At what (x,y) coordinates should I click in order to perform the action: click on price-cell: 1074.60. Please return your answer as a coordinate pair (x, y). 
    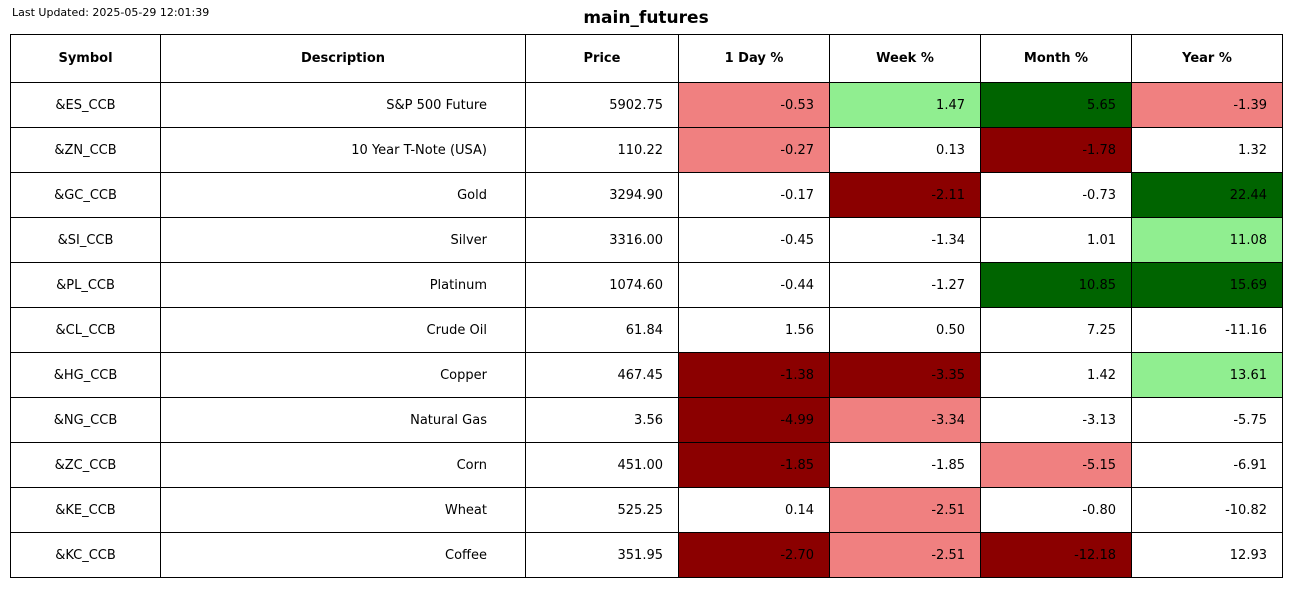
    Looking at the image, I should click on (602, 285).